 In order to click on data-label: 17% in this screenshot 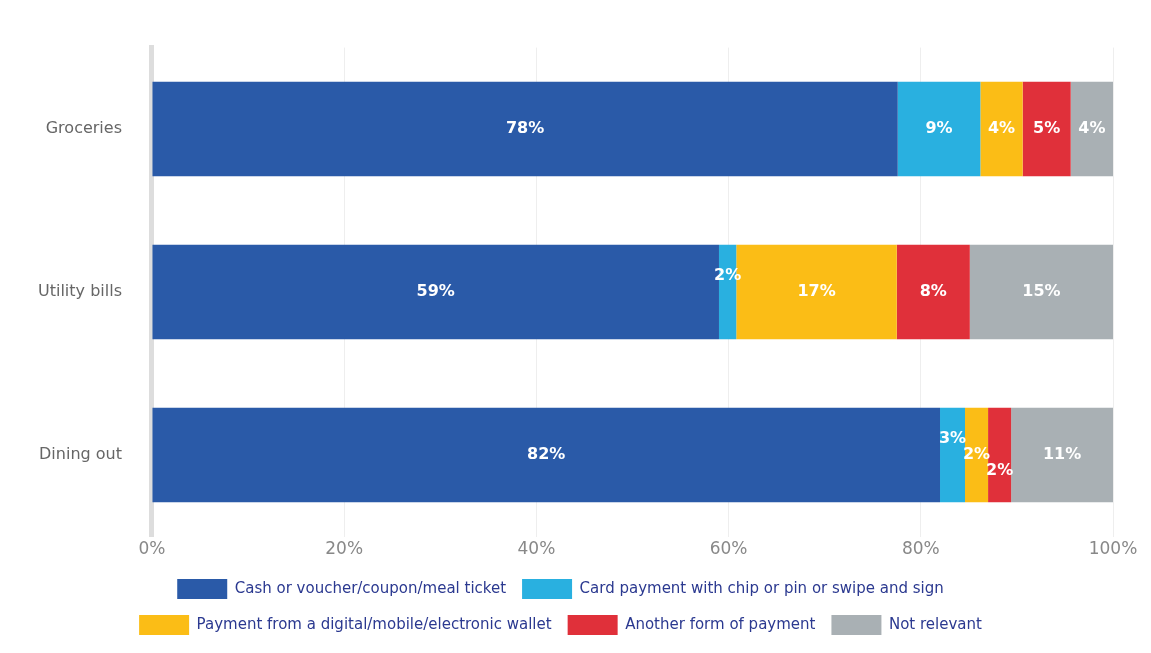, I will do `click(816, 291)`.